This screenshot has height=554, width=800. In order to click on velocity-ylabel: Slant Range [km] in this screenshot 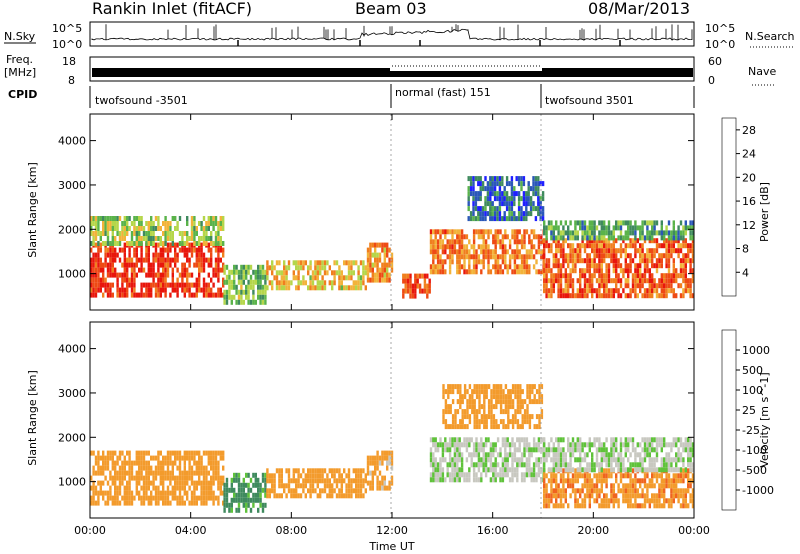, I will do `click(32, 418)`.